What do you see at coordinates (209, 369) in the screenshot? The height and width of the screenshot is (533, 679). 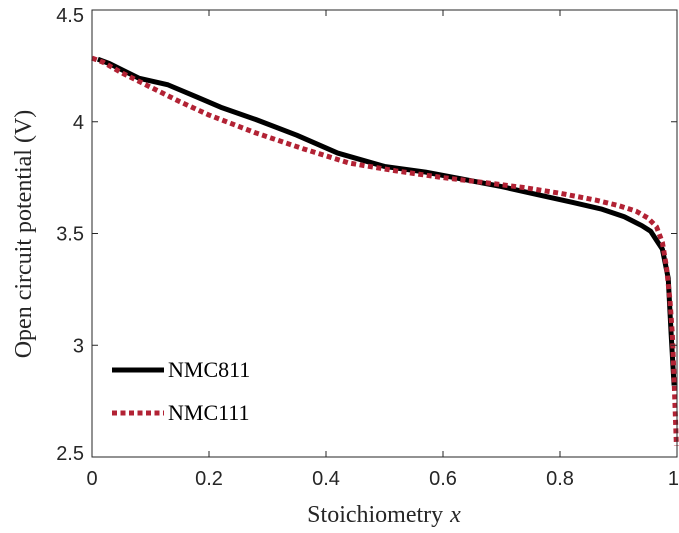 I see `legend-label-nmc811: NMC811` at bounding box center [209, 369].